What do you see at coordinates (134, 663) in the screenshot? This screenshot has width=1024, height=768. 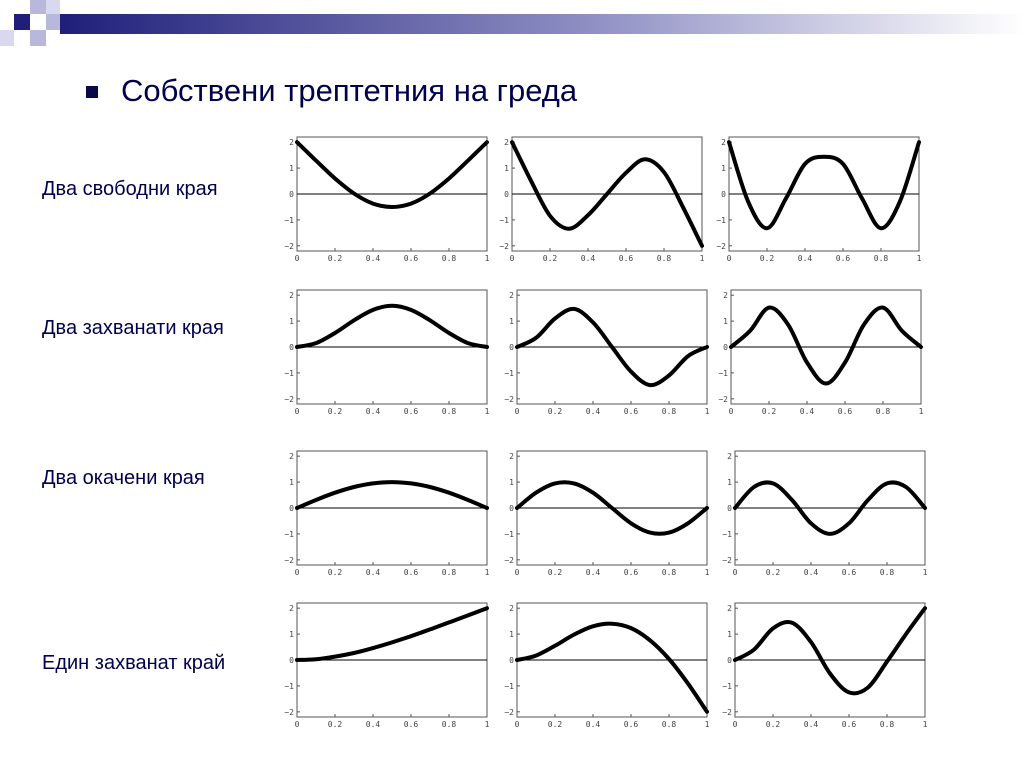 I see `row-label-cantilever: Един захванат край` at bounding box center [134, 663].